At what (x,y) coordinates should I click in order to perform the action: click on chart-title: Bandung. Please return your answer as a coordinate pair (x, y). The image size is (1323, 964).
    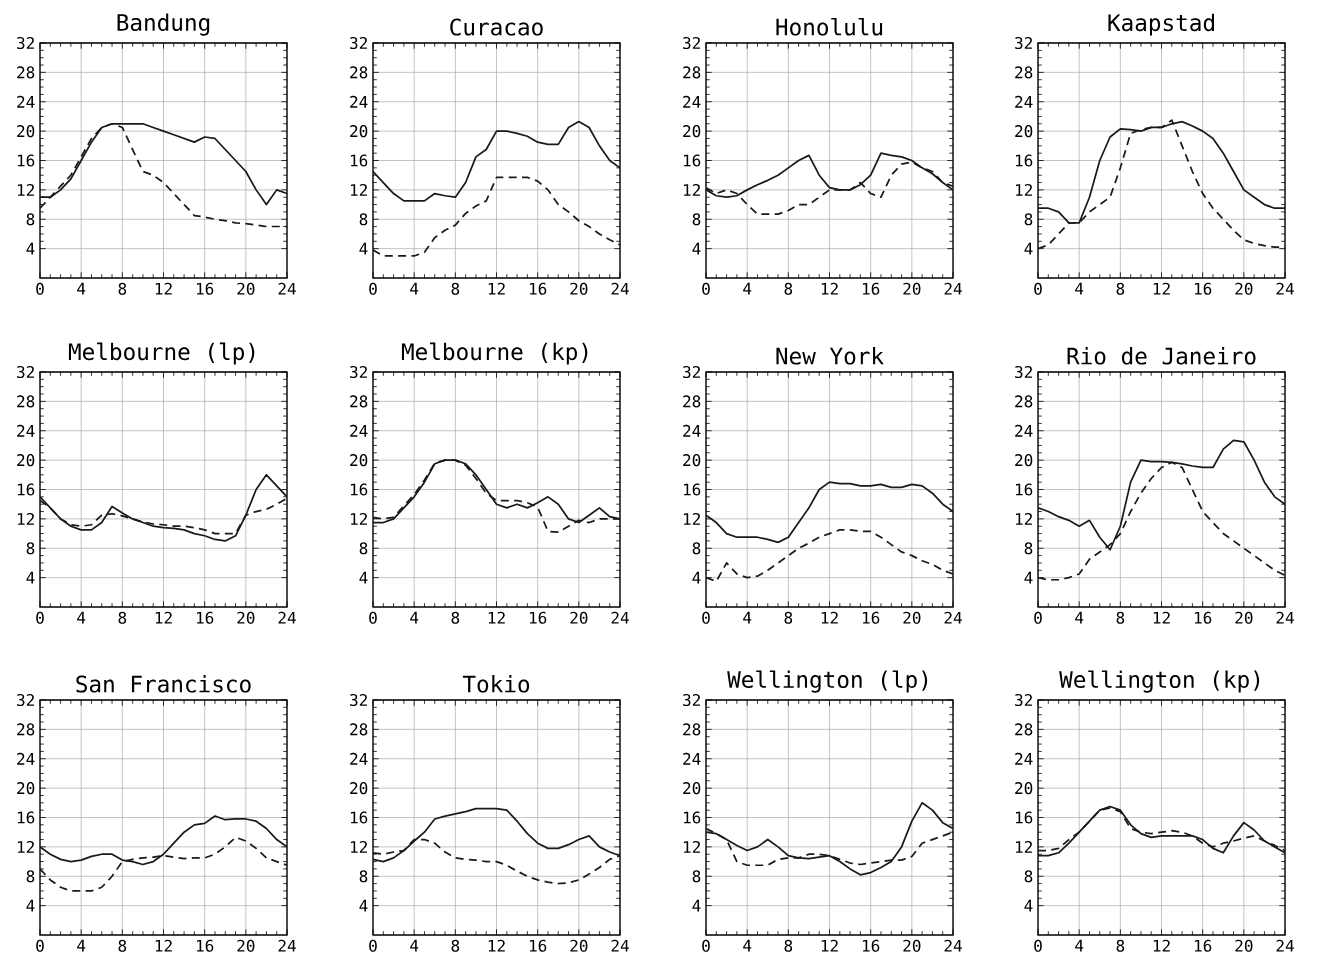
    Looking at the image, I should click on (163, 24).